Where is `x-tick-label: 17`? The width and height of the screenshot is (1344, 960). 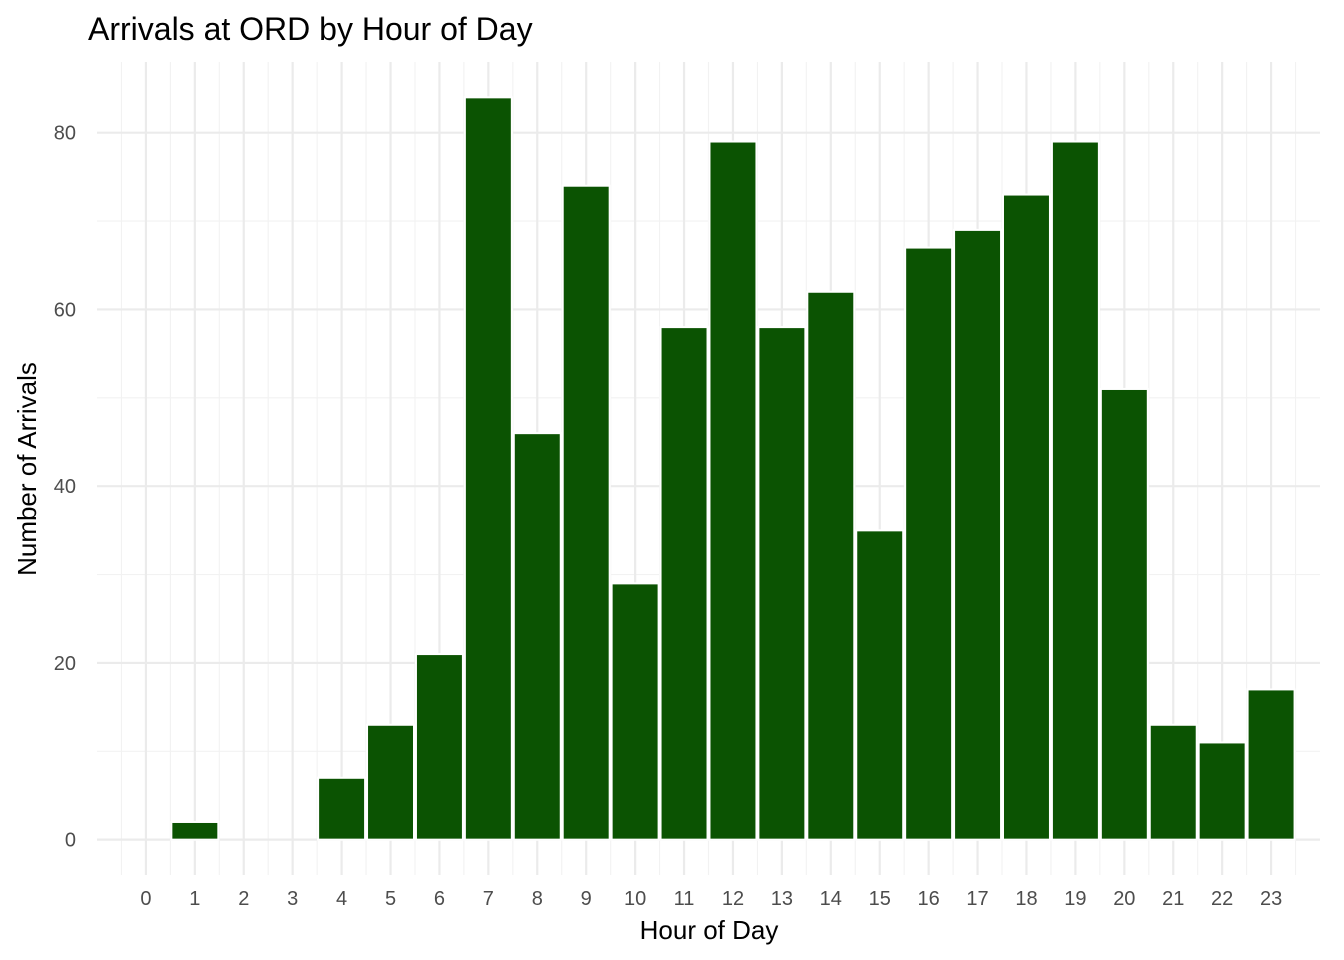
x-tick-label: 17 is located at coordinates (977, 899).